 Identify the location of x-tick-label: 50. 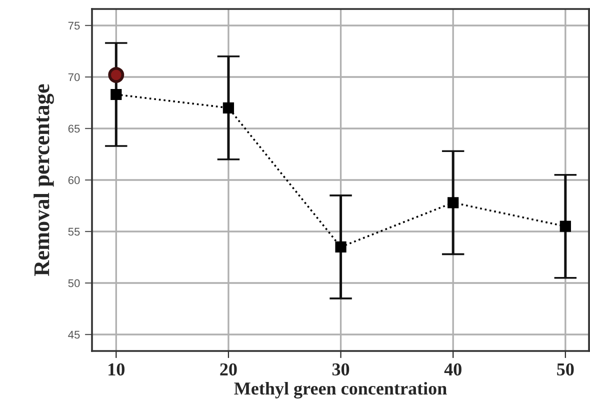
(565, 369).